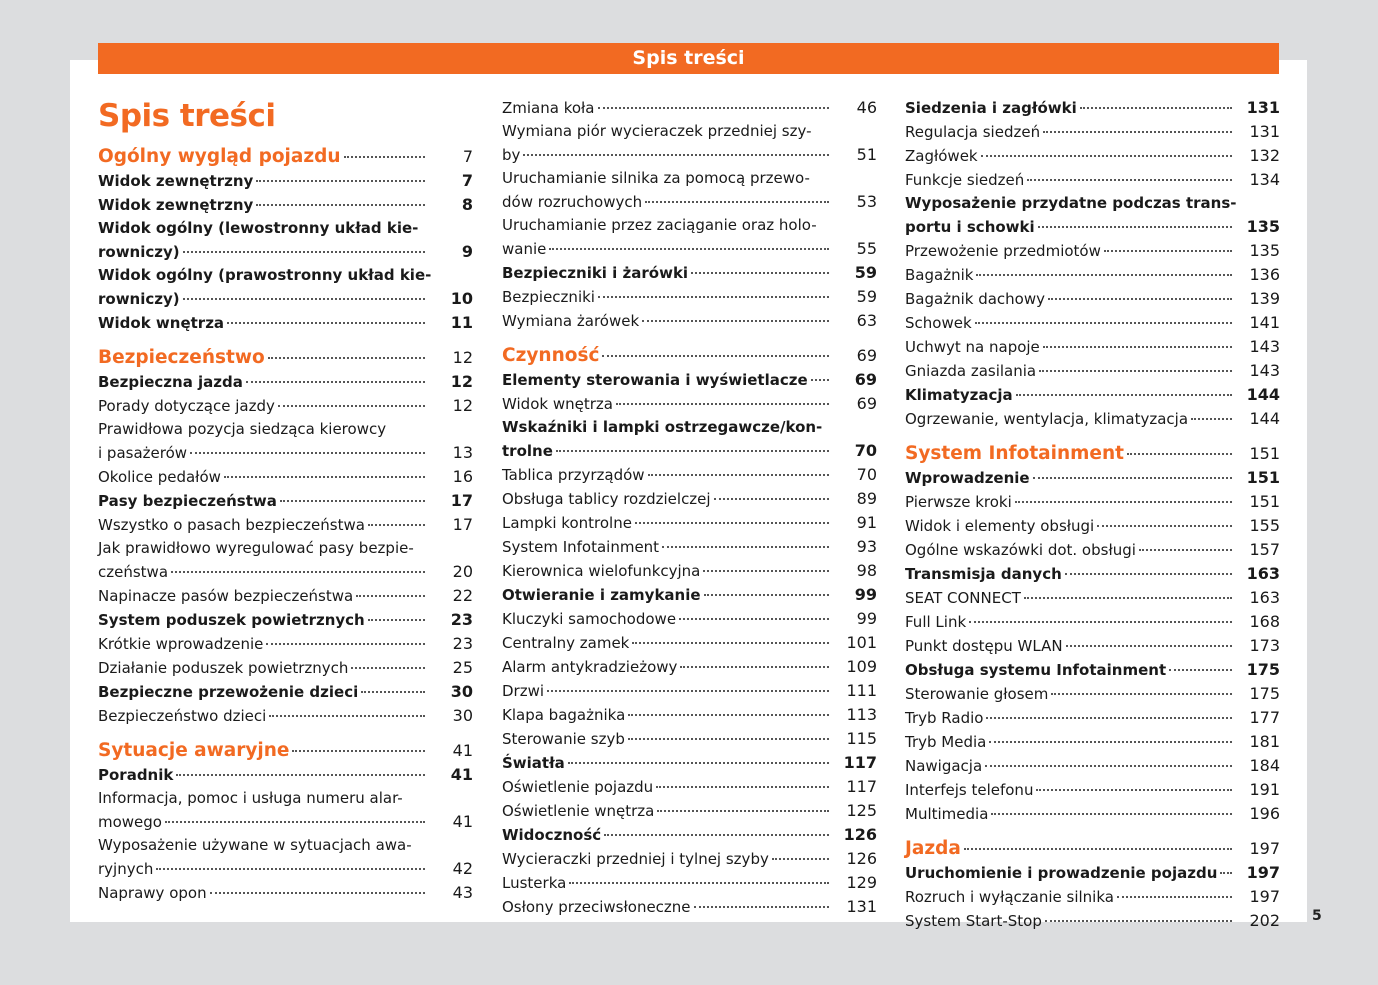 The width and height of the screenshot is (1378, 985). What do you see at coordinates (1092, 132) in the screenshot?
I see `toc-entry: Regulacja siedzeń 131` at bounding box center [1092, 132].